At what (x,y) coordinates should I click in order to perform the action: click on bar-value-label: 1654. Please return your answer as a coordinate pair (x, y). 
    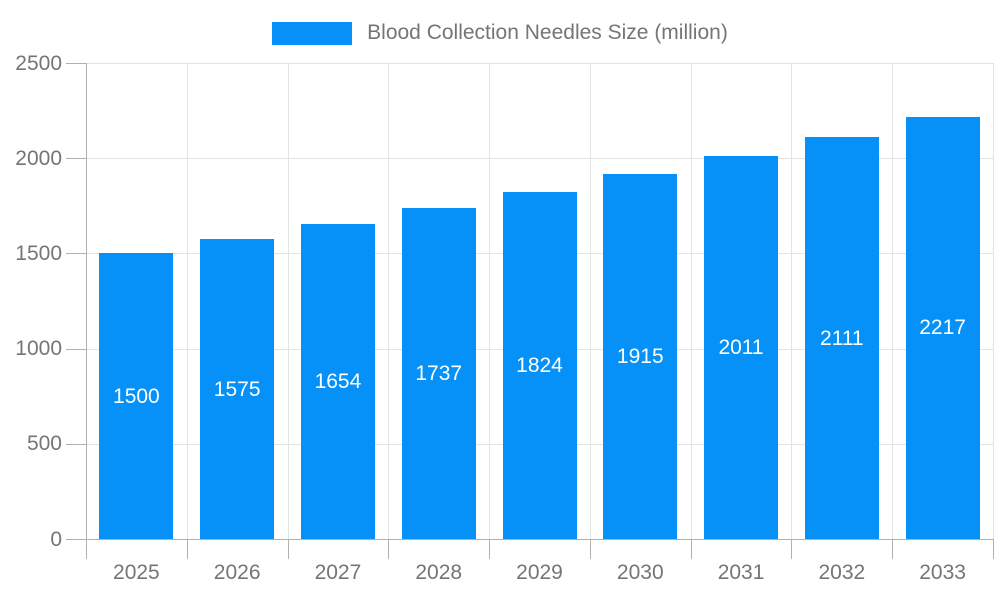
    Looking at the image, I should click on (338, 382).